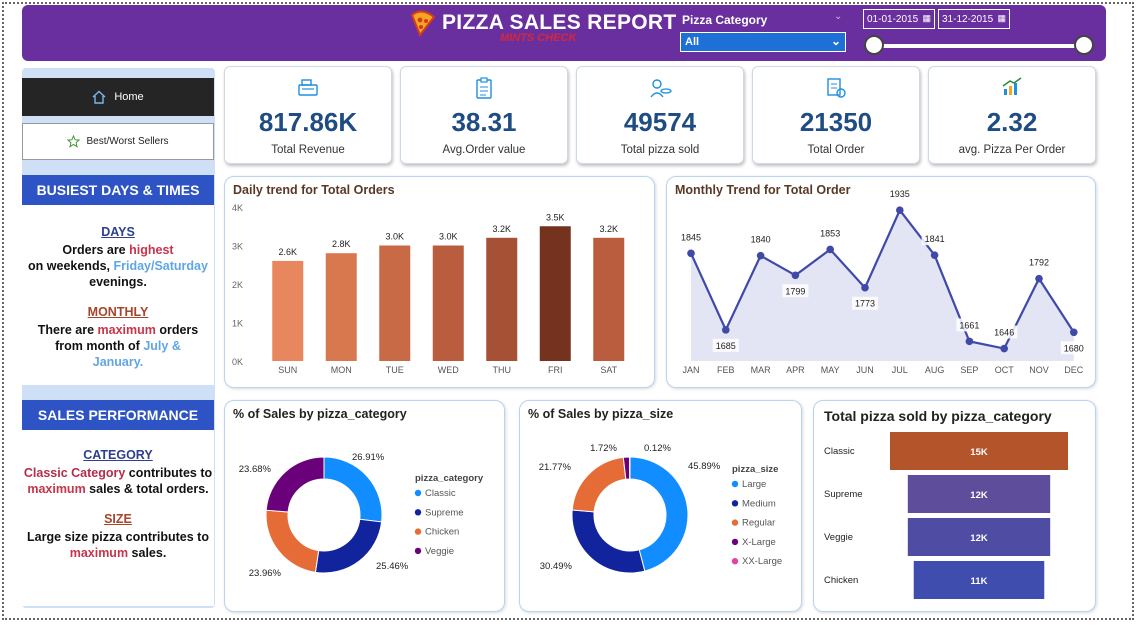 The height and width of the screenshot is (626, 1138). Describe the element at coordinates (555, 217) in the screenshot. I see `bar-data-label: 3.5K` at that location.